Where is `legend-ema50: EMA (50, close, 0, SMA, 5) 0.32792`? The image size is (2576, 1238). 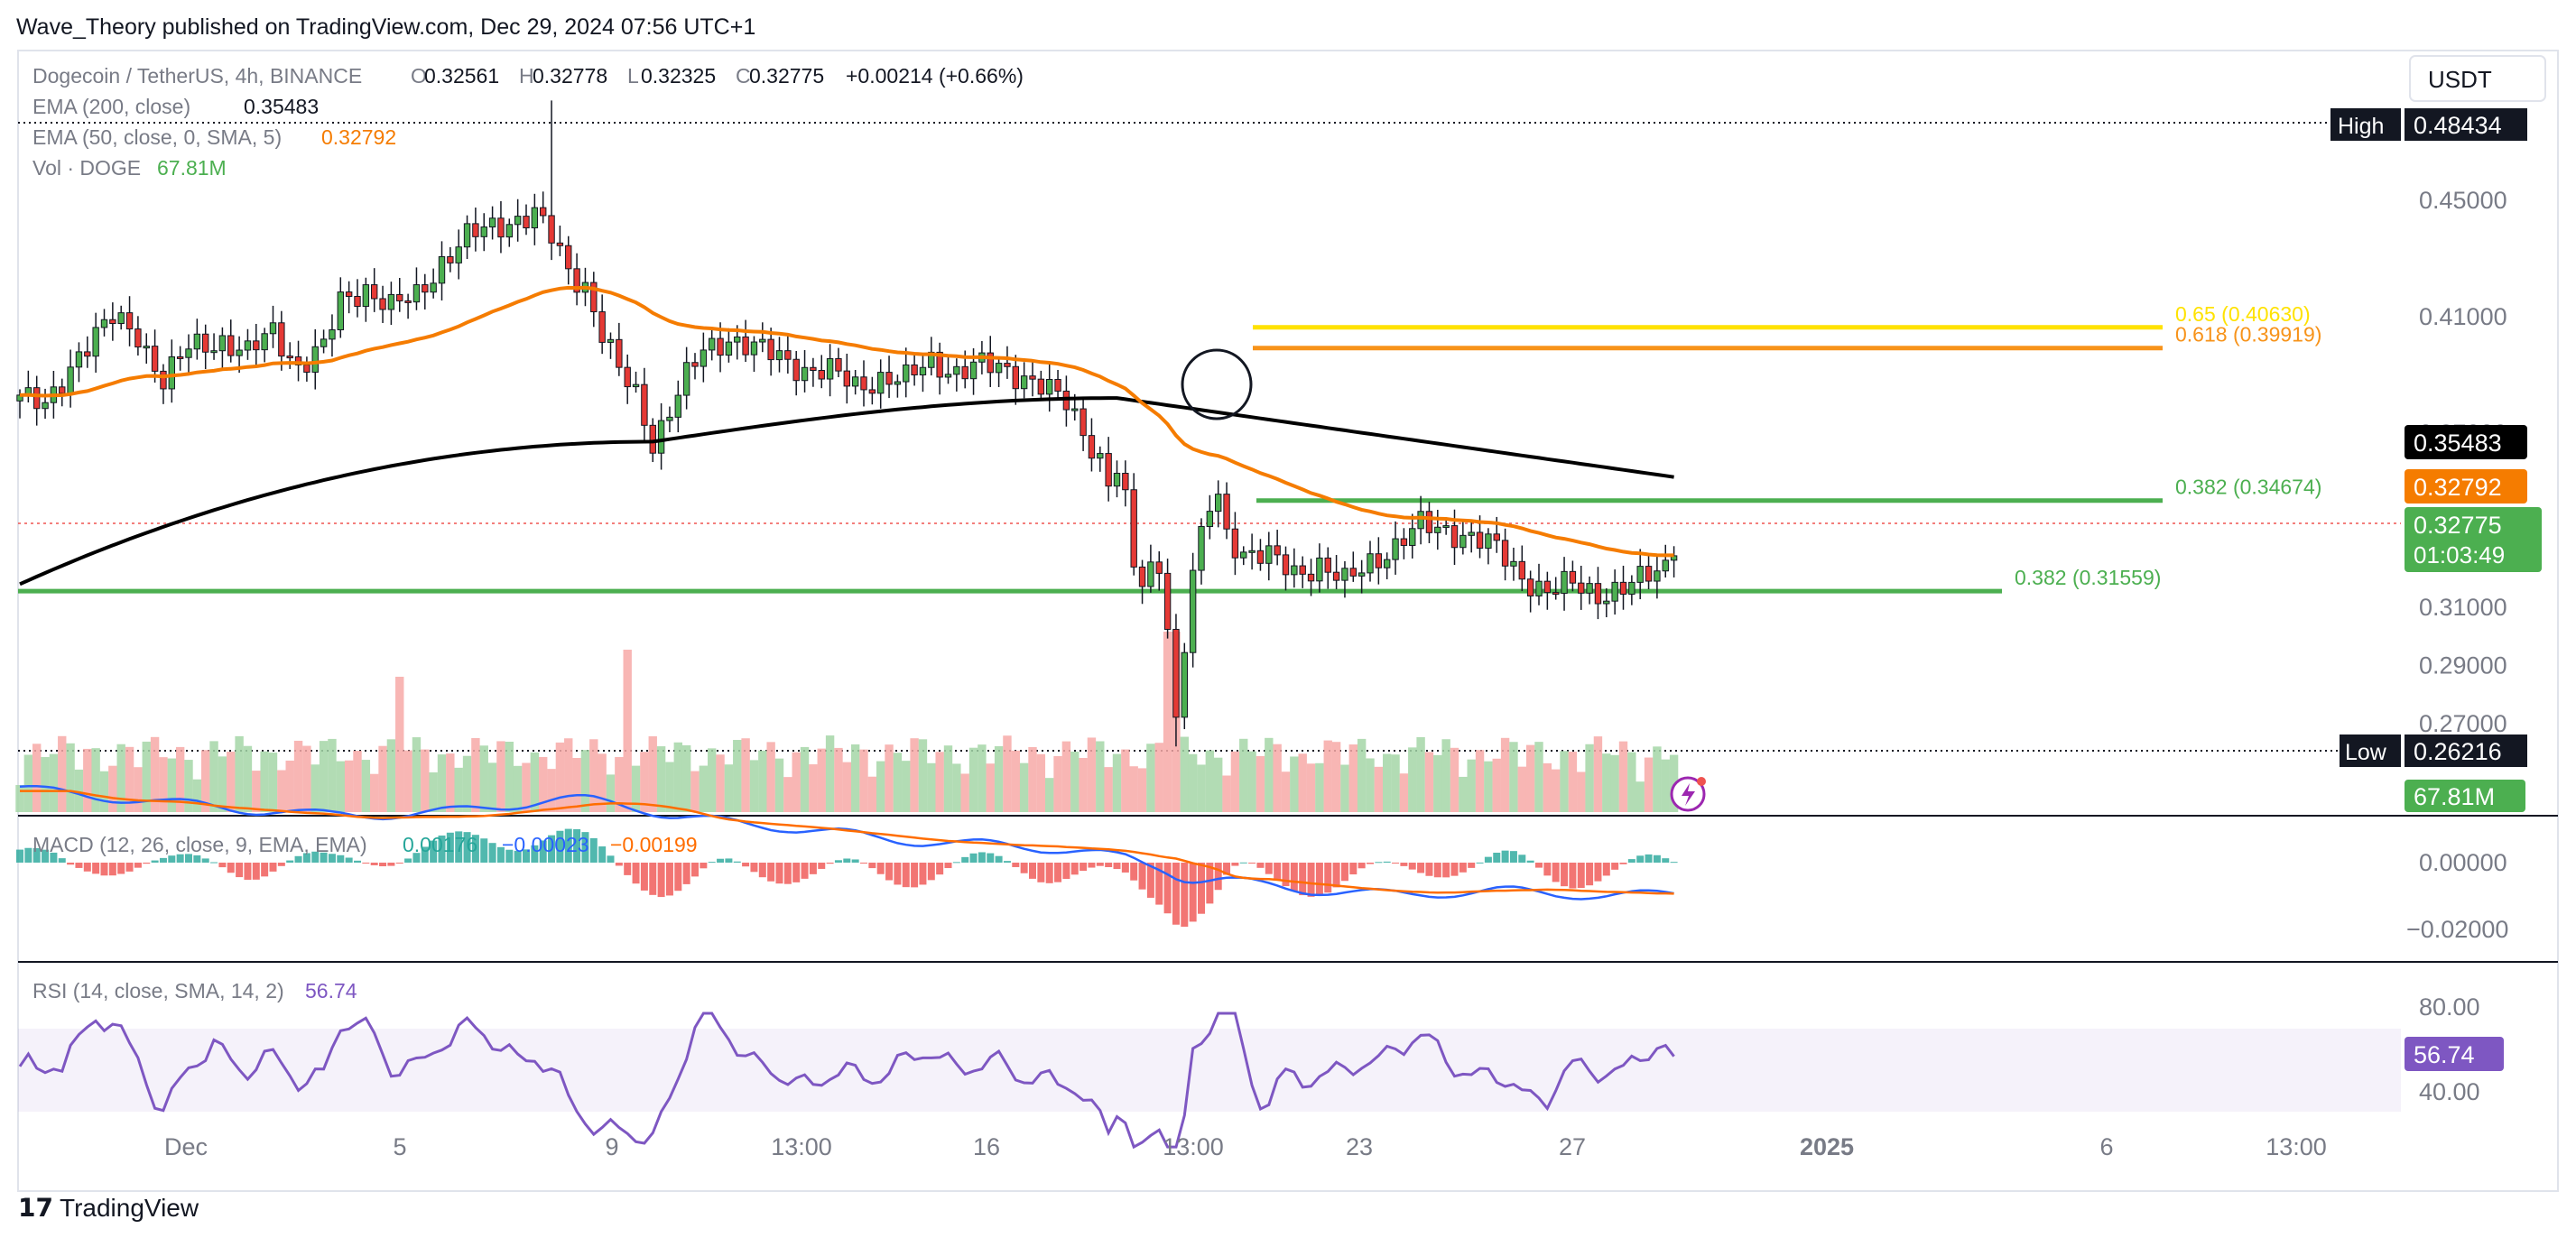 legend-ema50: EMA (50, close, 0, SMA, 5) 0.32792 is located at coordinates (214, 137).